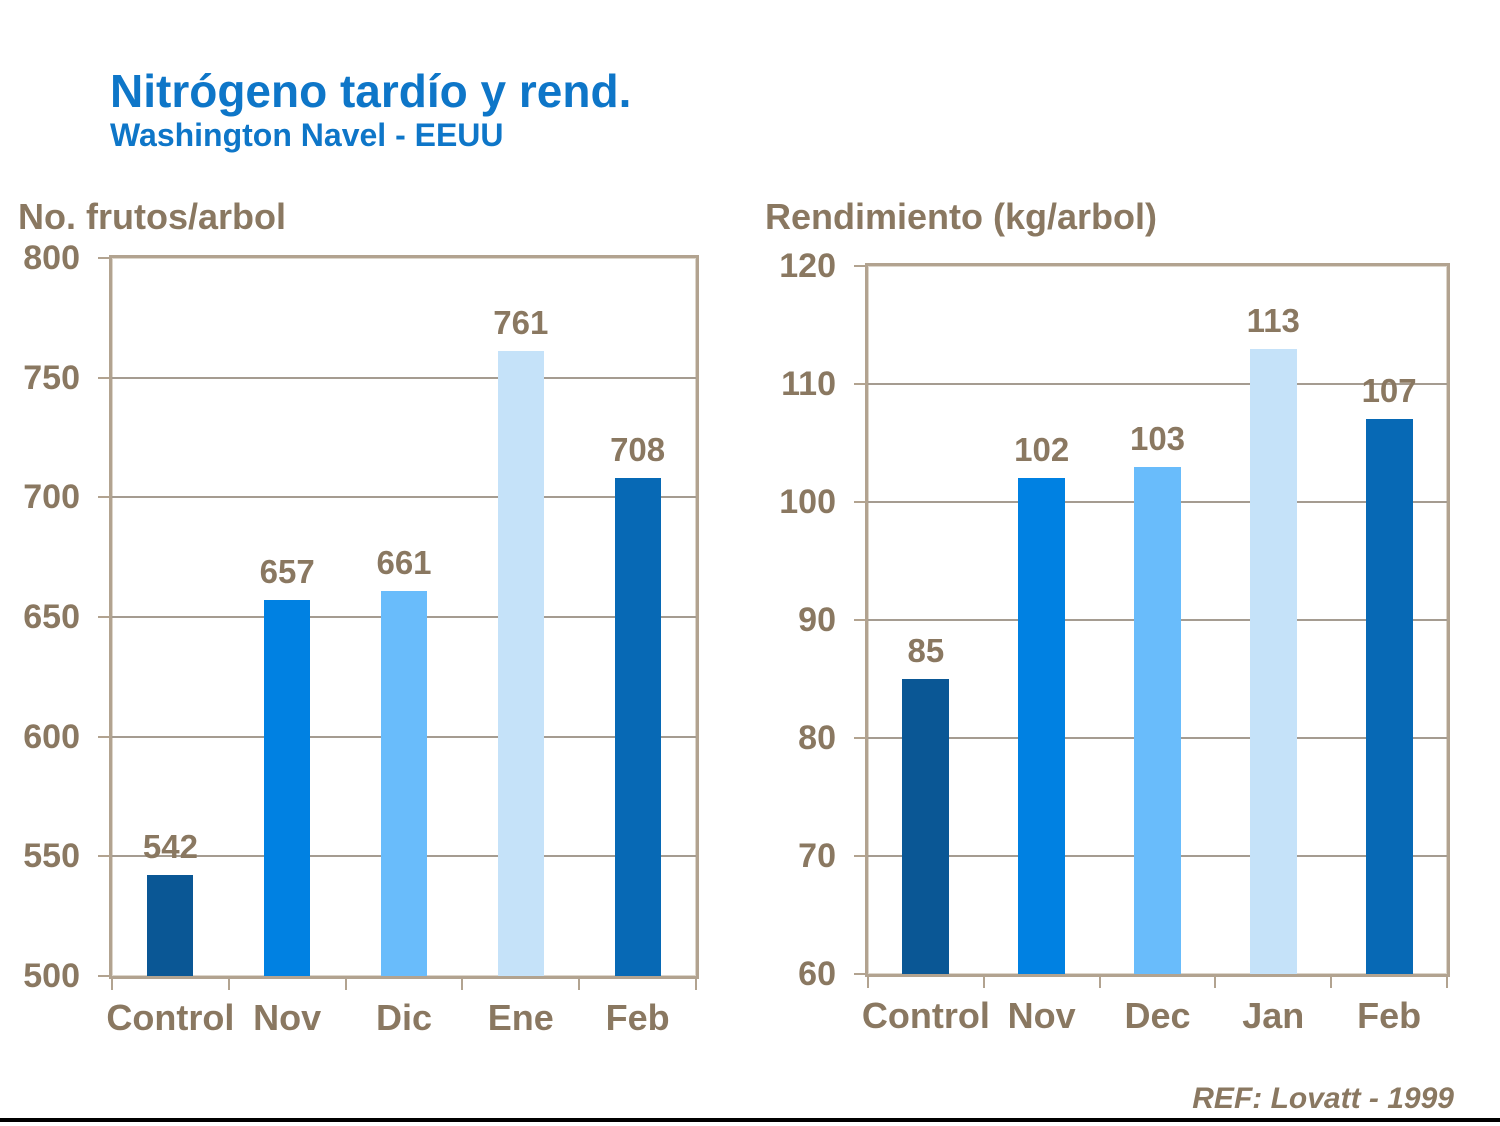 The height and width of the screenshot is (1126, 1500). Describe the element at coordinates (1157, 438) in the screenshot. I see `bar-value-label: 103` at that location.